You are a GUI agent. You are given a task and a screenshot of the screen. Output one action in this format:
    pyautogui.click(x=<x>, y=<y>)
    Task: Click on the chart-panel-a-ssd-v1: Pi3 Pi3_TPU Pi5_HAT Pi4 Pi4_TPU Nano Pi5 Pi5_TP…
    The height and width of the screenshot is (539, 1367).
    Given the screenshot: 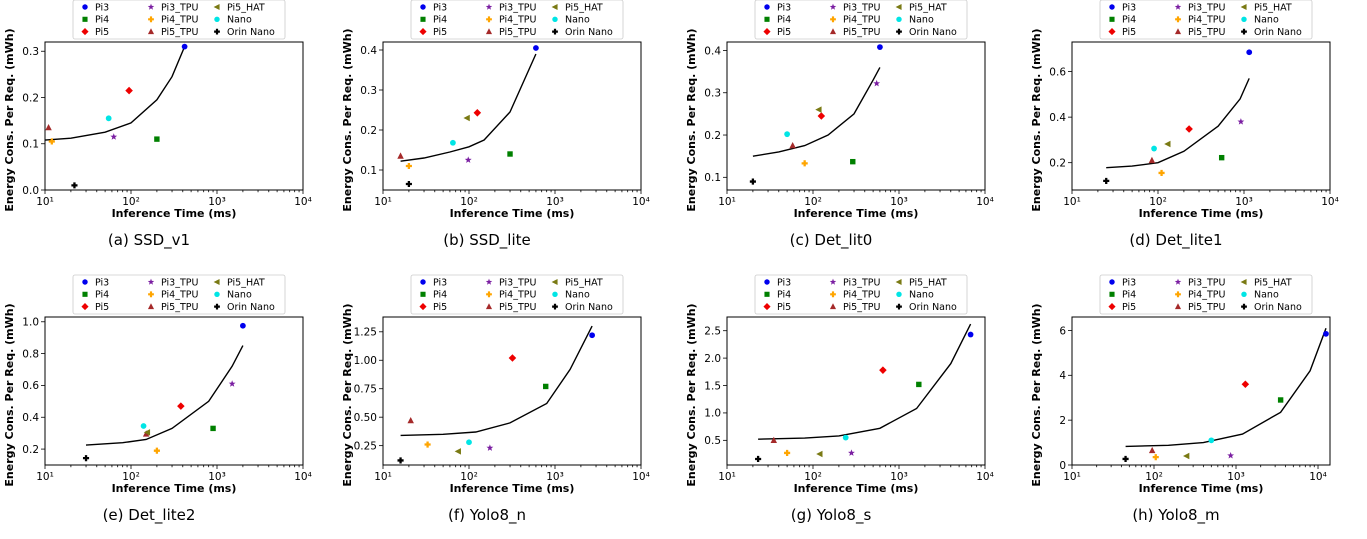 What is the action you would take?
    pyautogui.click(x=157, y=125)
    